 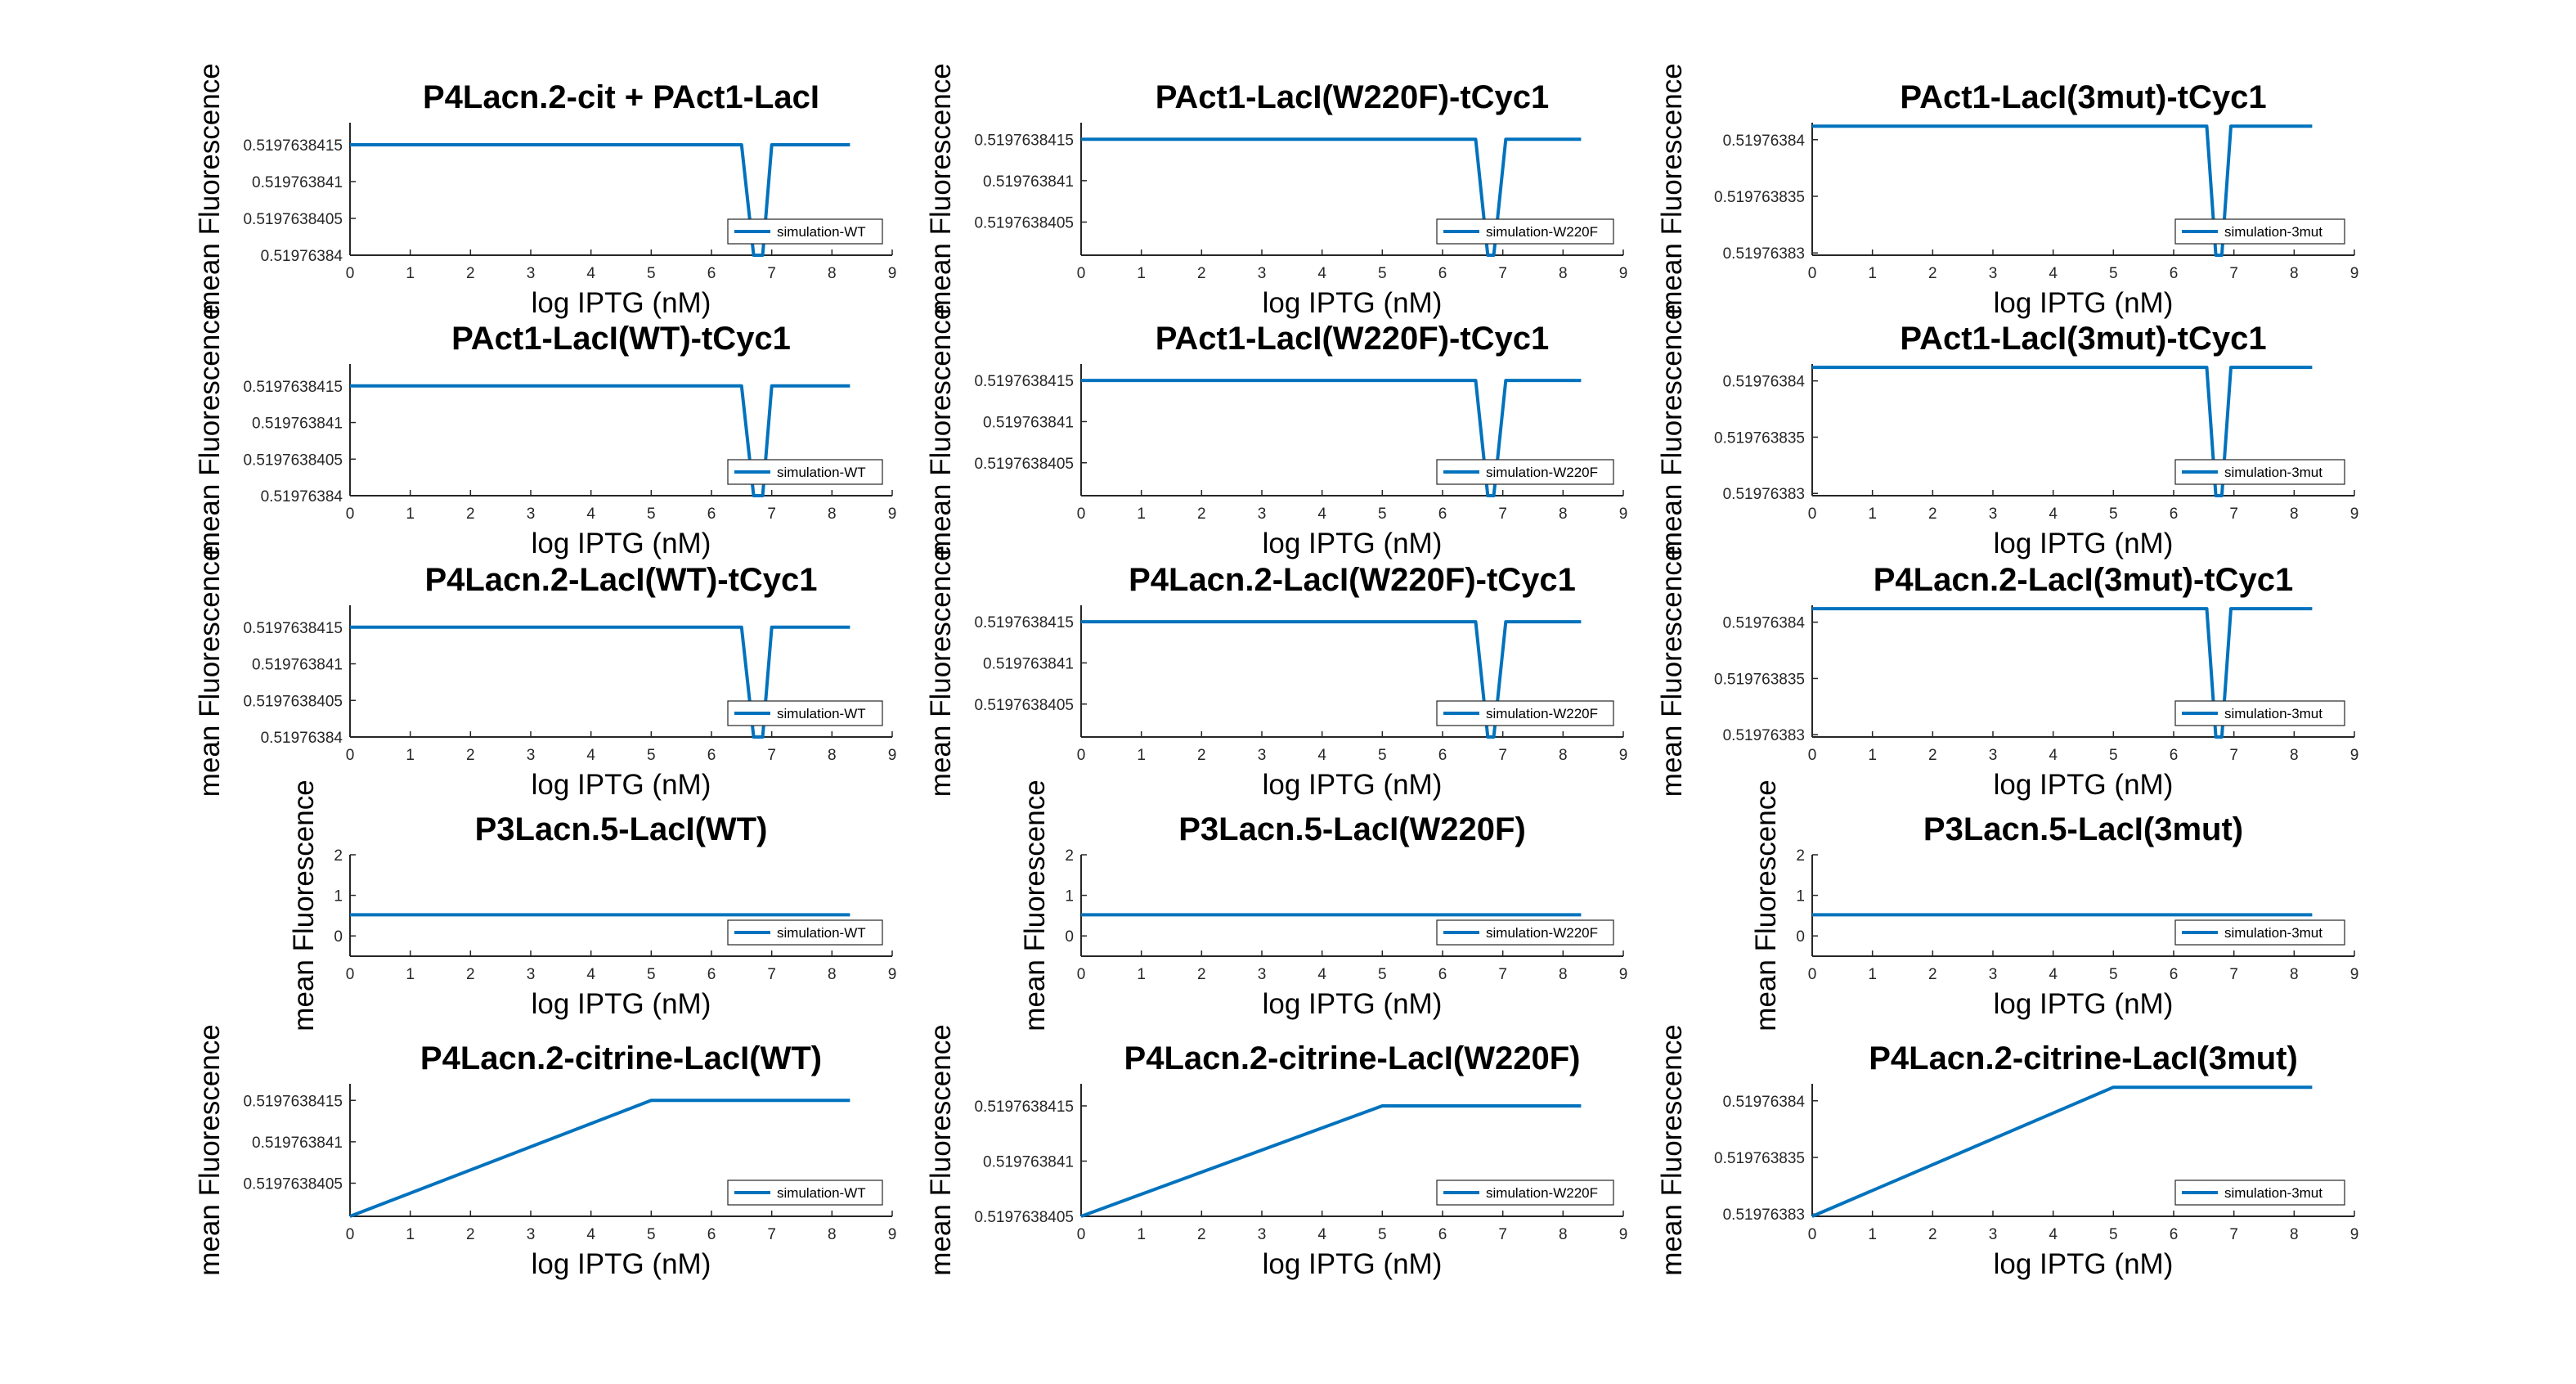 What do you see at coordinates (1353, 1058) in the screenshot?
I see `chart-title: P4Lacn.2-citrine-LacI(W220F)` at bounding box center [1353, 1058].